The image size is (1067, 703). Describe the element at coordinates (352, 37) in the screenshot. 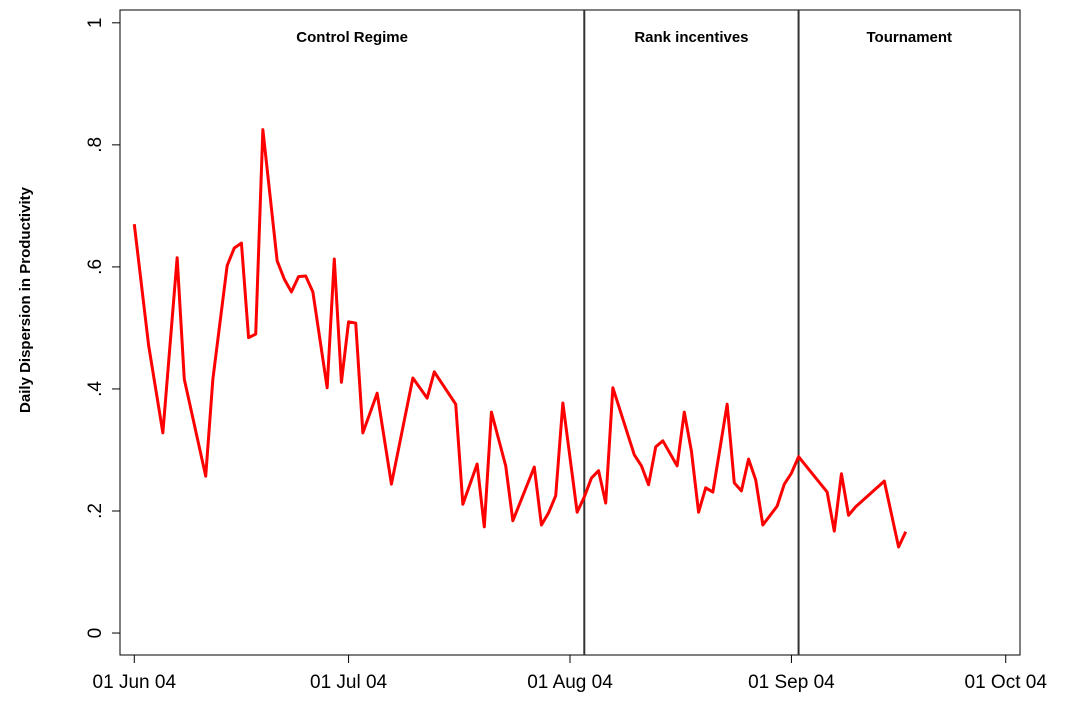

I see `regime-label: Control Regime` at that location.